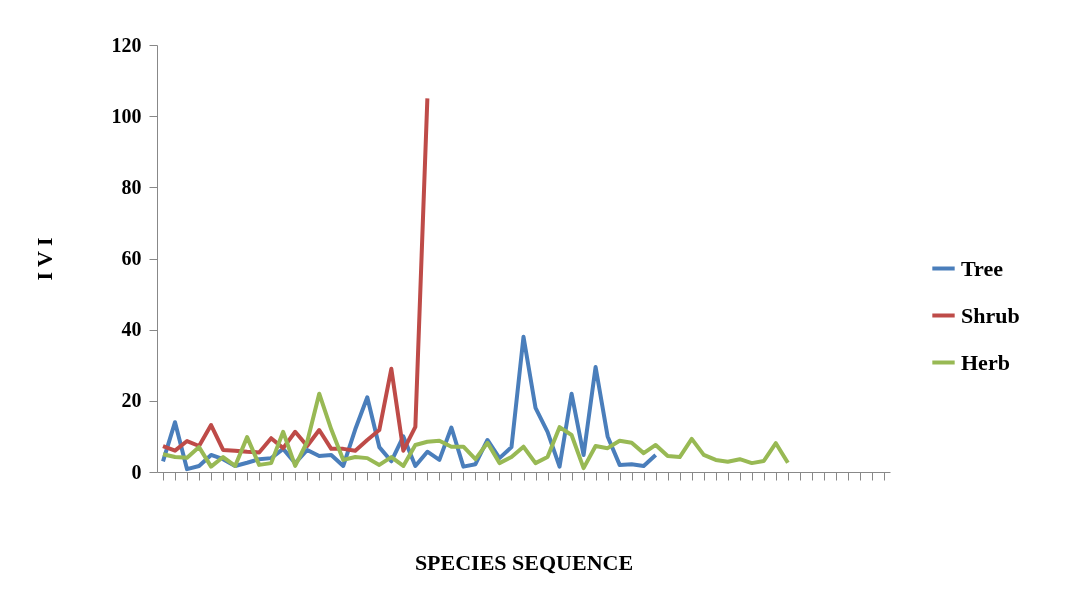  Describe the element at coordinates (44, 259) in the screenshot. I see `y-axis-title: I V I` at that location.